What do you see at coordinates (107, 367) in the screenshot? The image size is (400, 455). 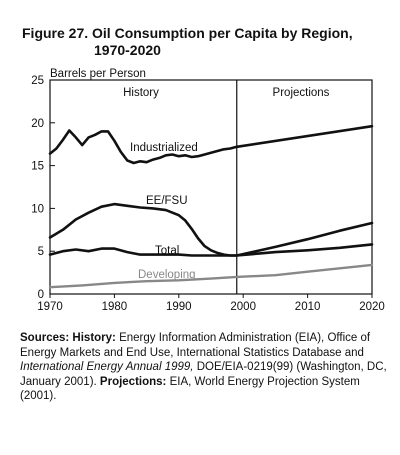 I see `history-source-publication: International Energy Annual 1999,` at bounding box center [107, 367].